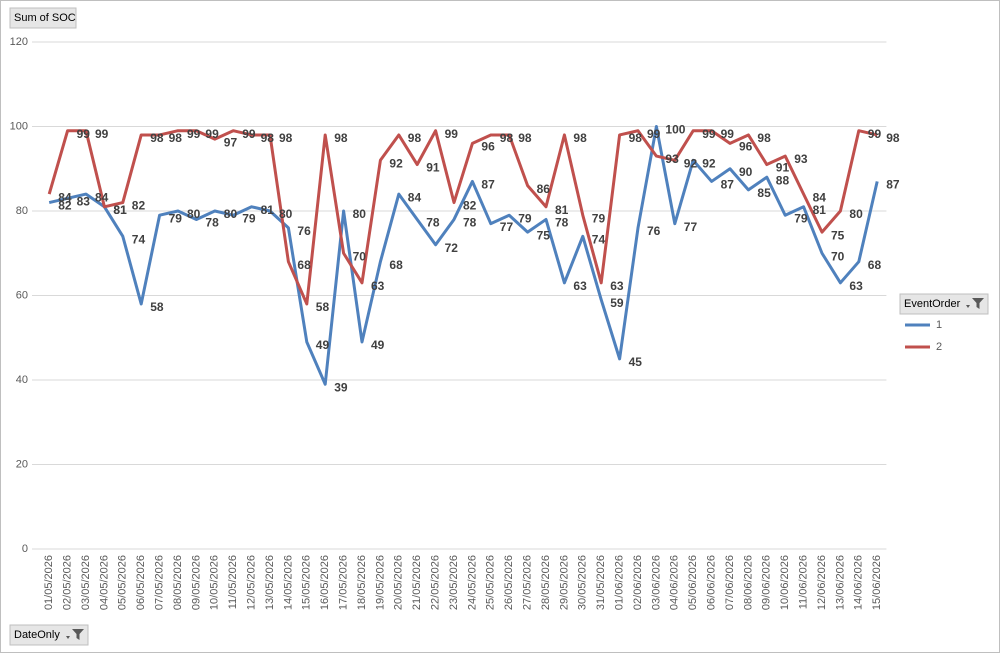 The height and width of the screenshot is (658, 1000). What do you see at coordinates (452, 248) in the screenshot?
I see `data-label: 72` at bounding box center [452, 248].